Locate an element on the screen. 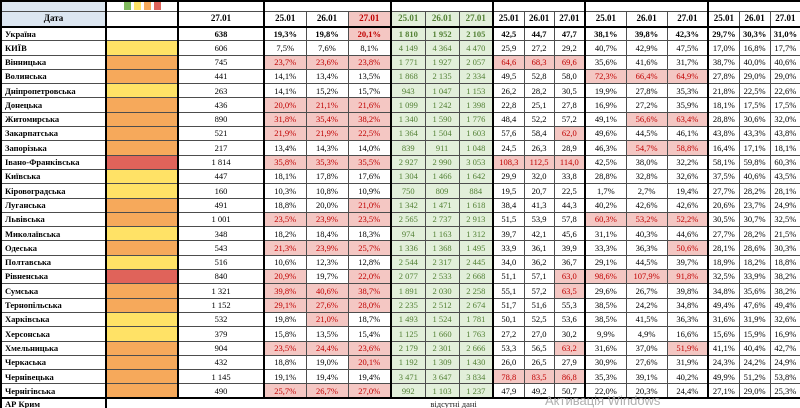 The image size is (800, 408). value-cell: 19,9% is located at coordinates (605, 91).